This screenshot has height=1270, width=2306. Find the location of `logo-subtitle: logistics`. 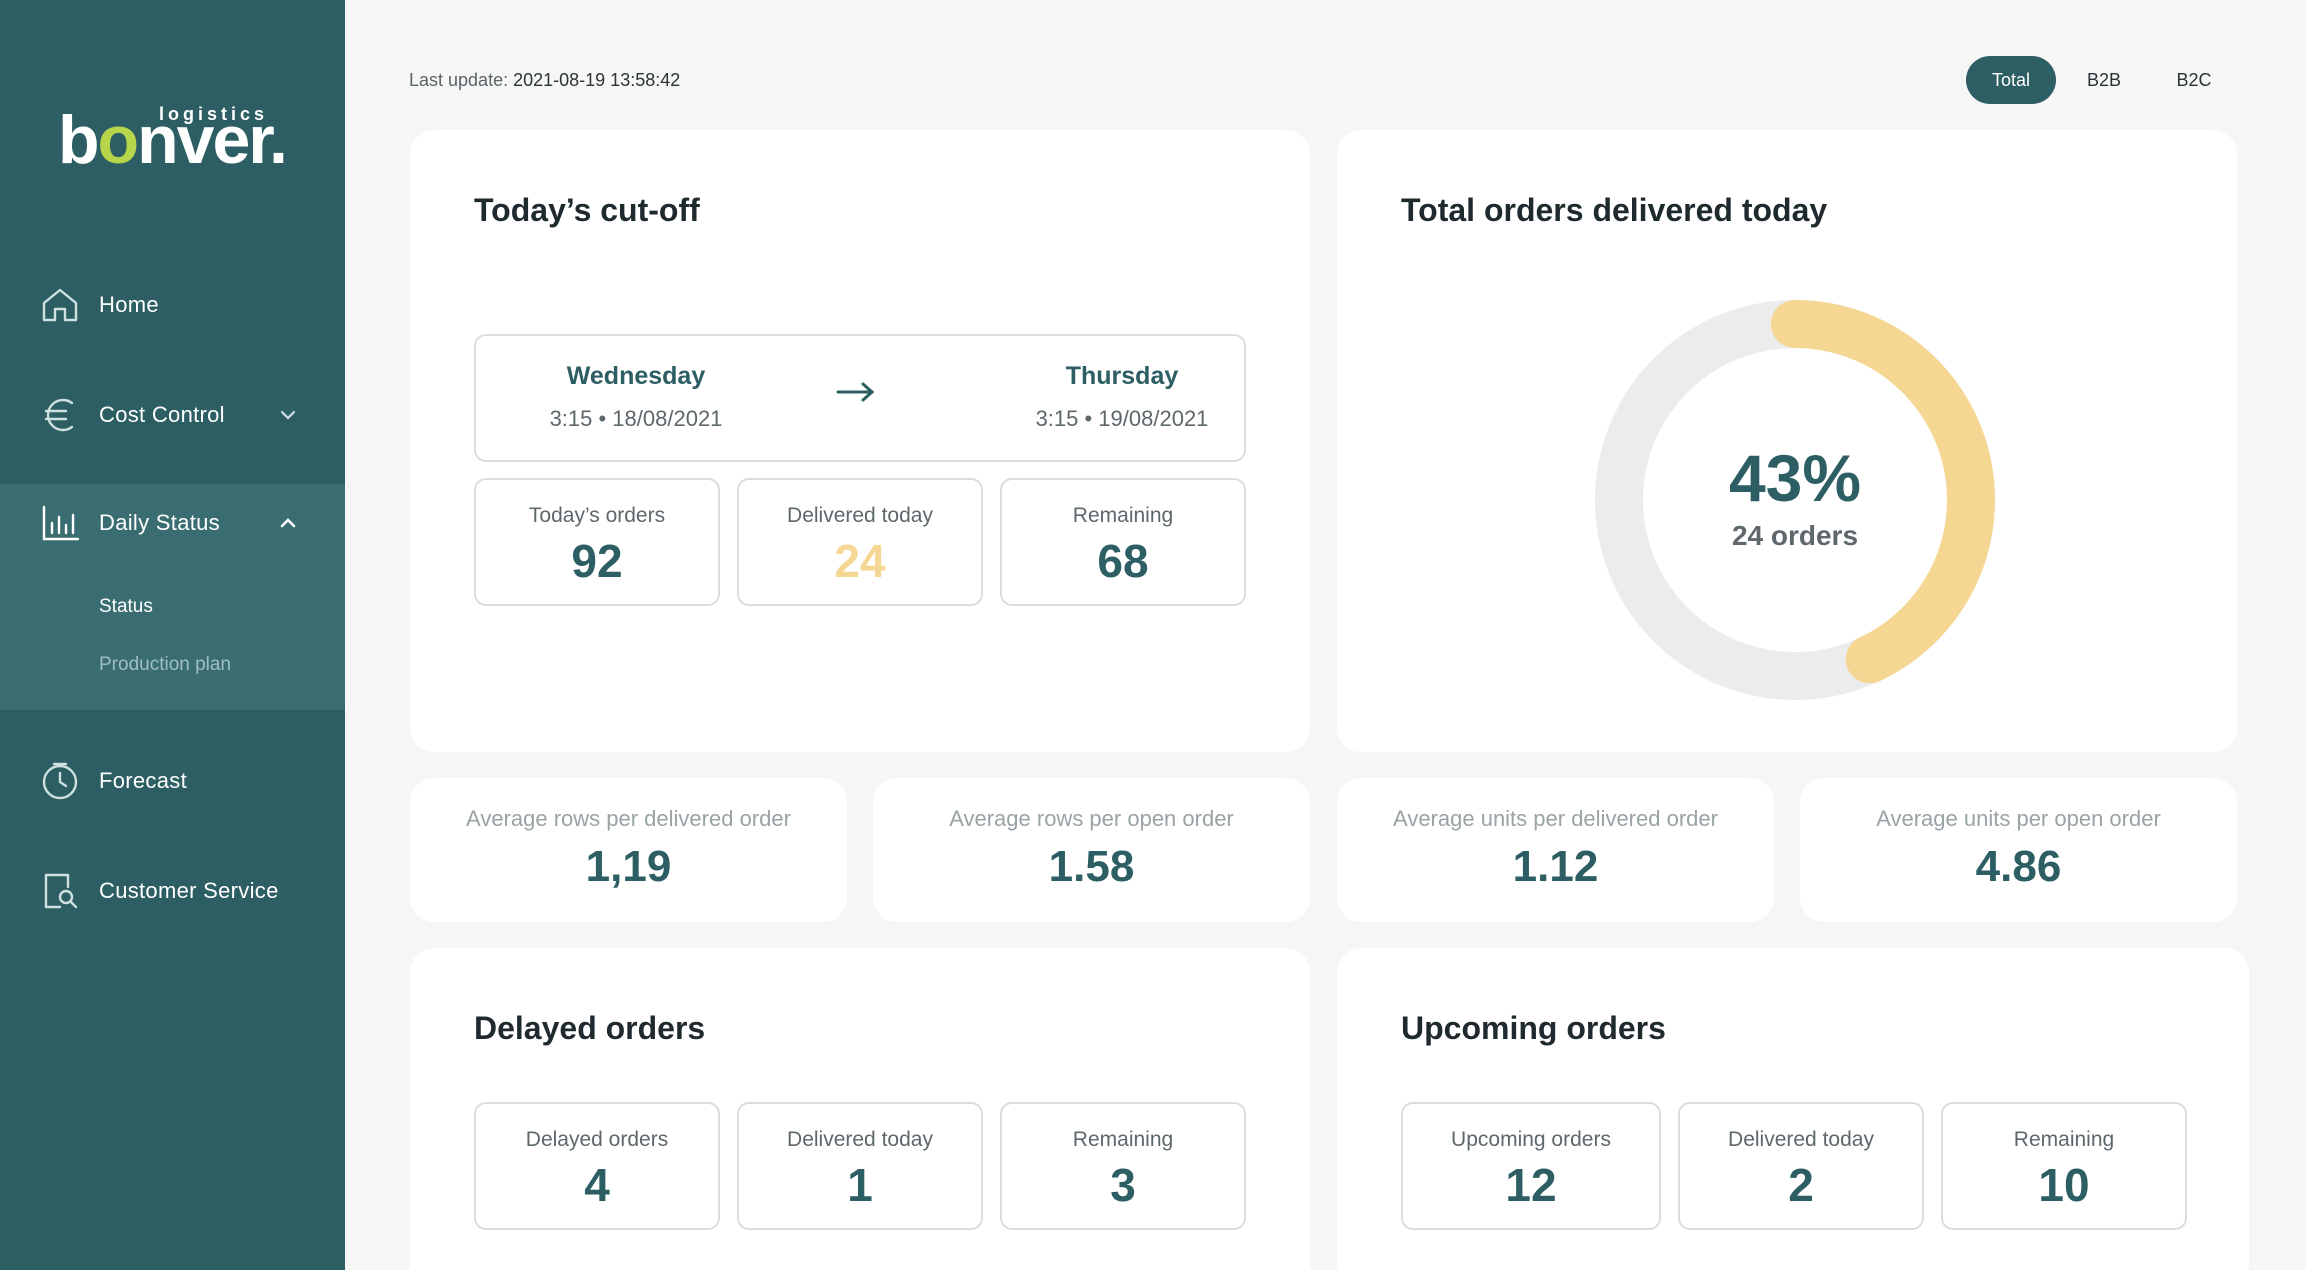

logo-subtitle: logistics is located at coordinates (213, 114).